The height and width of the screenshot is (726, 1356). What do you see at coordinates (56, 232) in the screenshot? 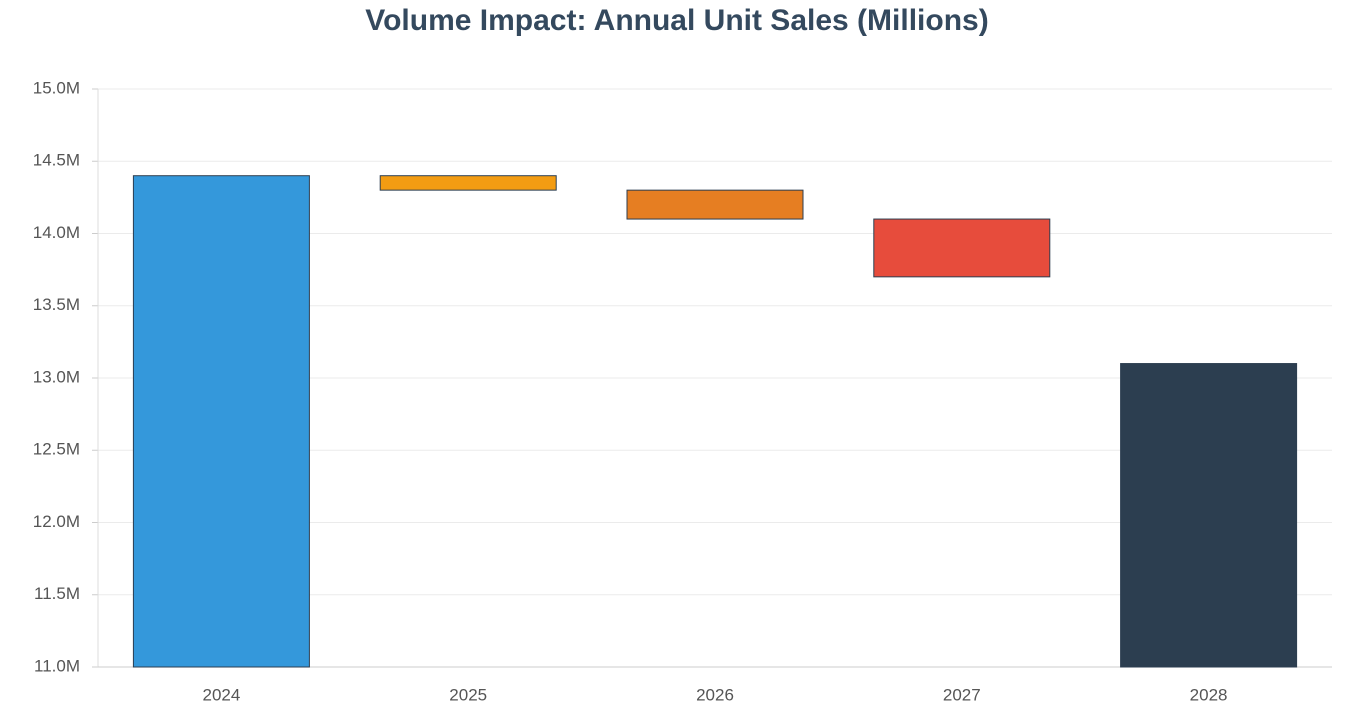
I see `y-tick-label: 14.0M` at bounding box center [56, 232].